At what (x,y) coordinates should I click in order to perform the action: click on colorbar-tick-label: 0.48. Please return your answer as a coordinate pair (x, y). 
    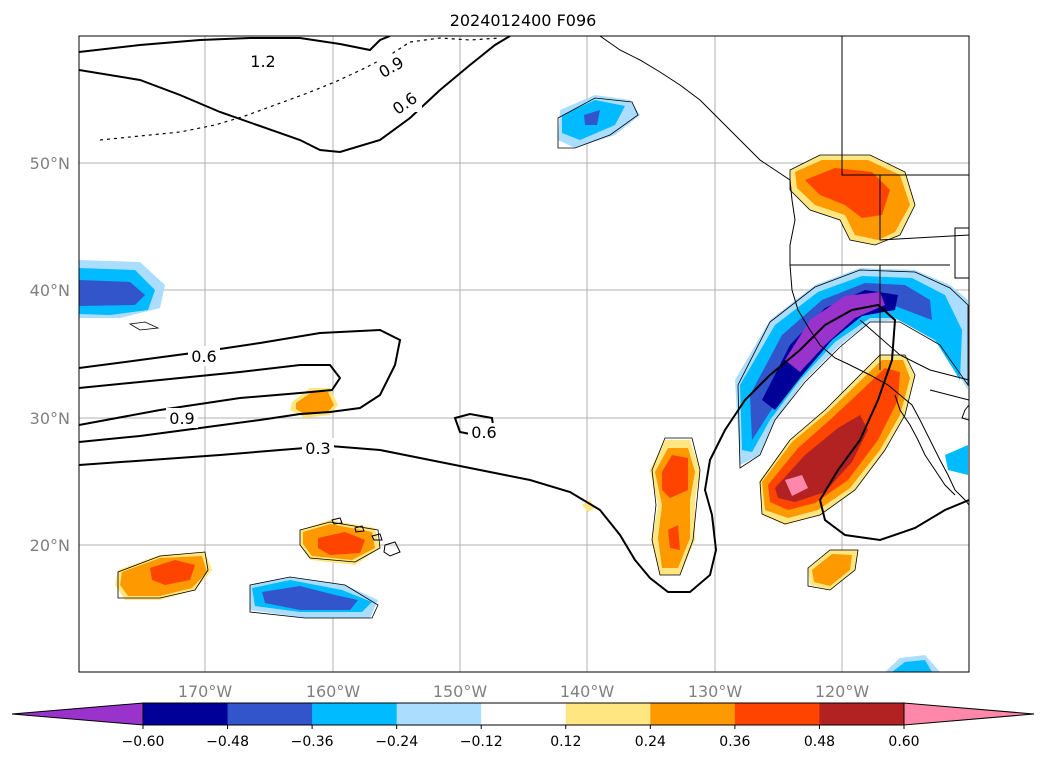
    Looking at the image, I should click on (819, 742).